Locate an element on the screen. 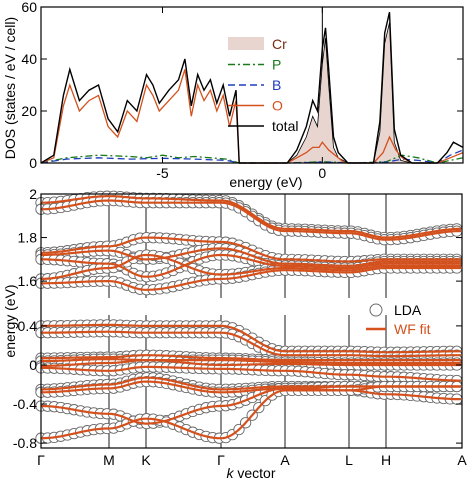  band-legend: LDA WF fit is located at coordinates (398, 319).